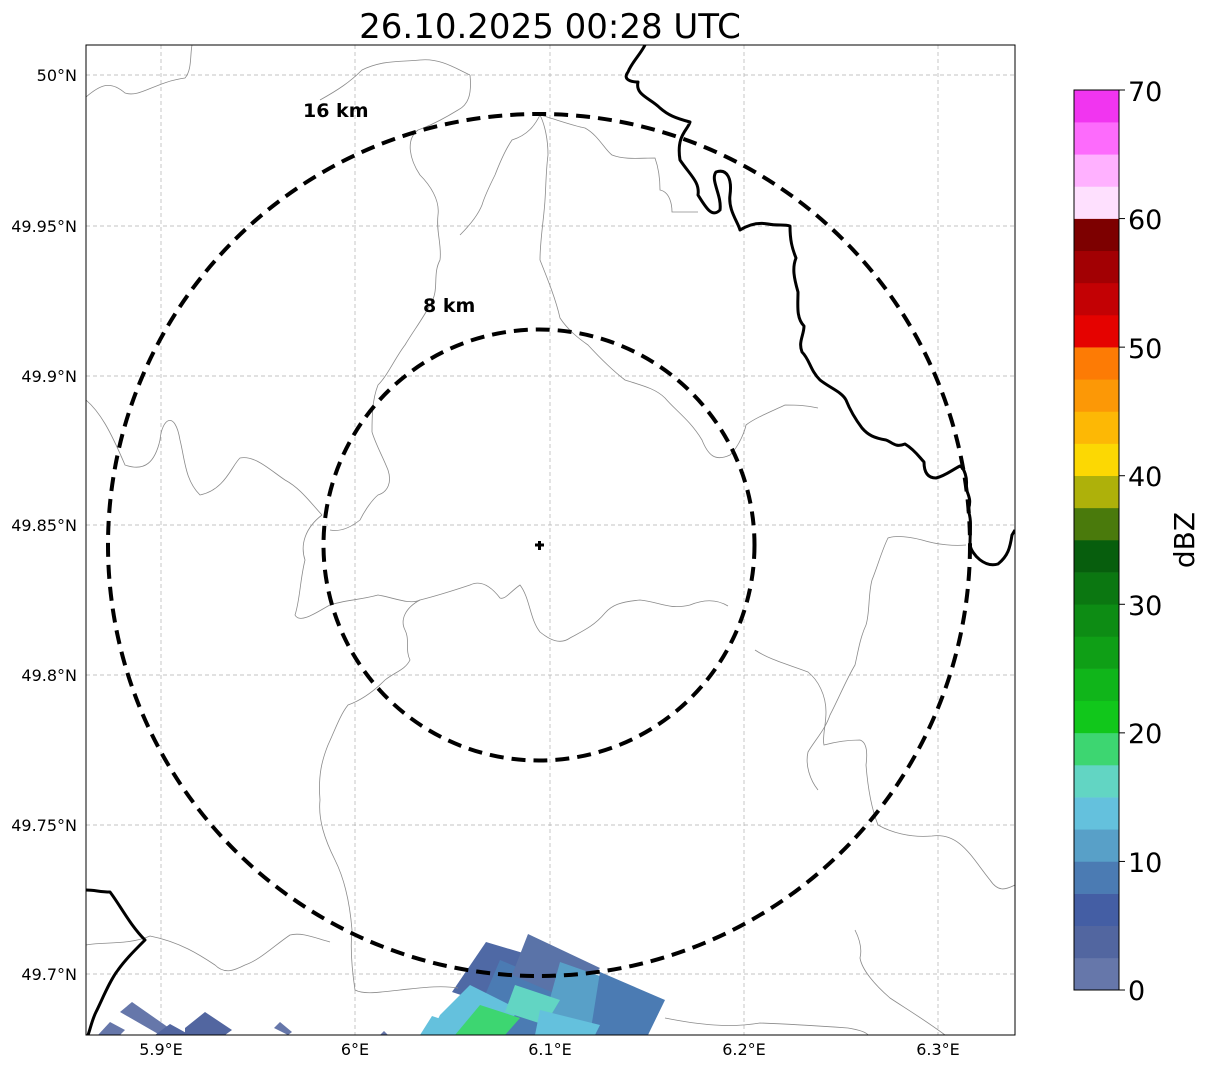 The image size is (1207, 1069). Describe the element at coordinates (1145, 220) in the screenshot. I see `colorbar-tick-label: 60` at that location.